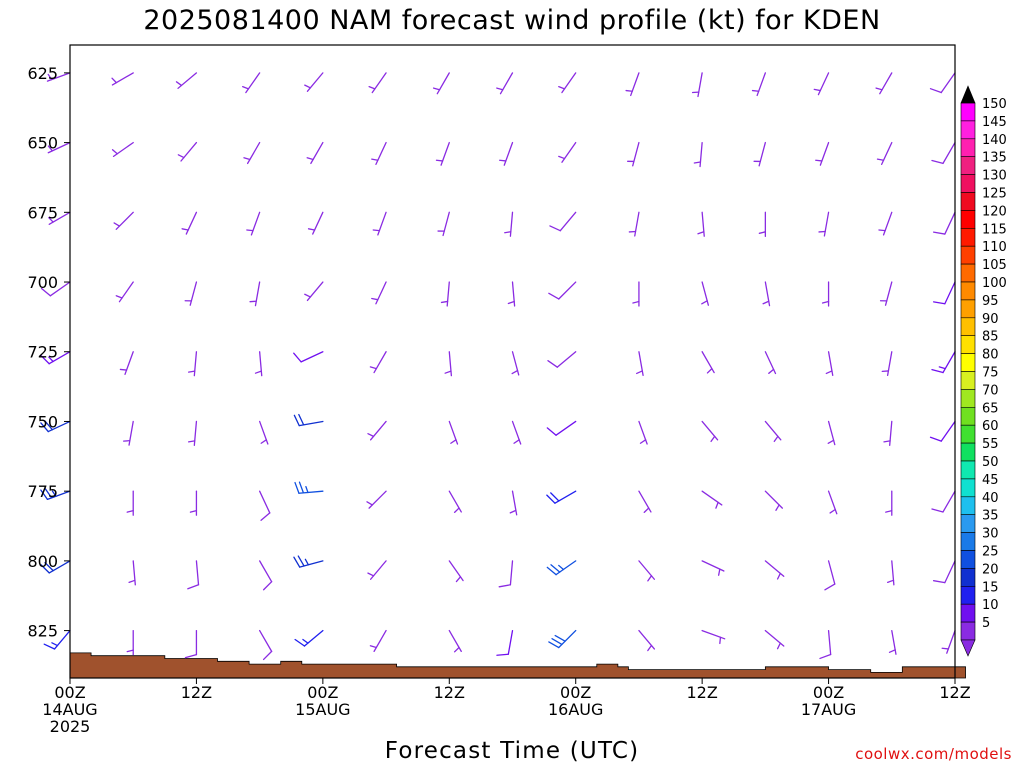 This screenshot has height=768, width=1024. What do you see at coordinates (968, 94) in the screenshot?
I see `color-legend-max-arrow` at bounding box center [968, 94].